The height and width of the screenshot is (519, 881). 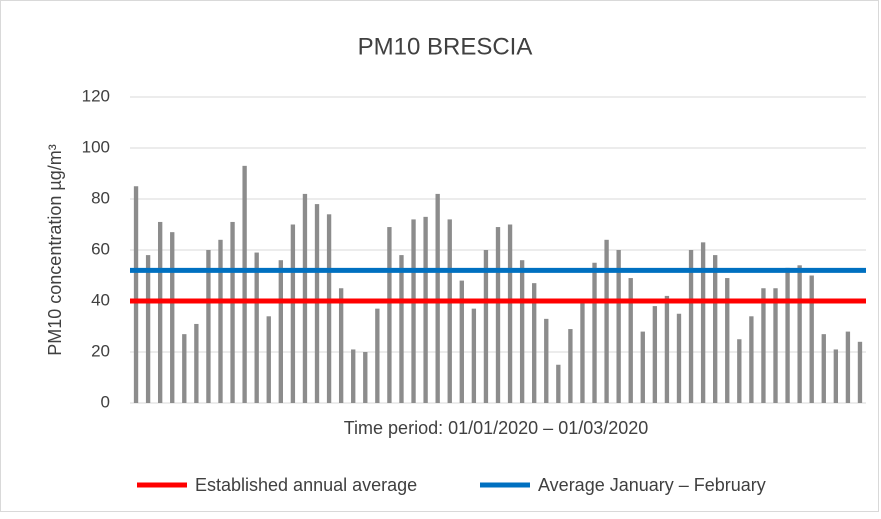 What do you see at coordinates (96, 95) in the screenshot?
I see `y-tick-label: 120` at bounding box center [96, 95].